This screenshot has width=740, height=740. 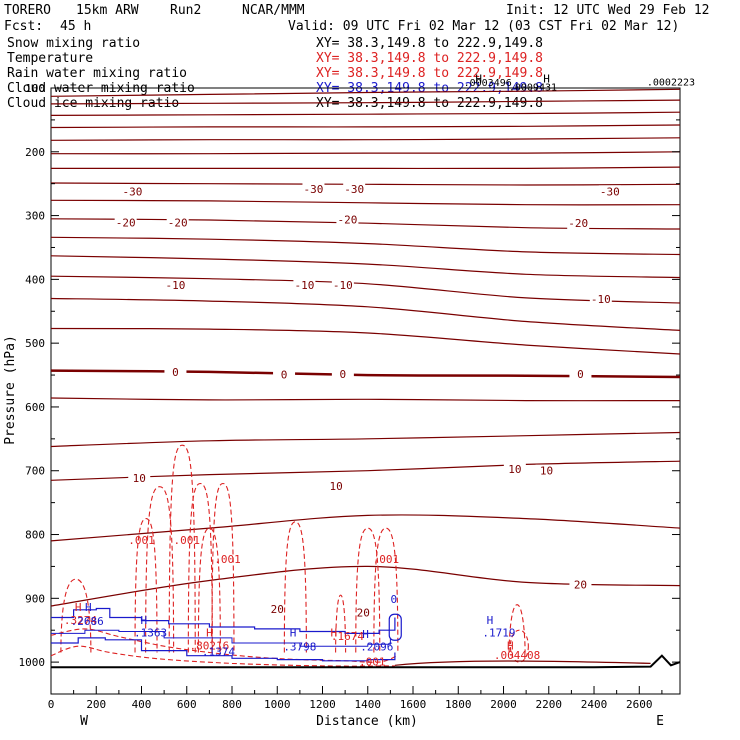 What do you see at coordinates (35, 407) in the screenshot?
I see `y-tick-label: 600` at bounding box center [35, 407].